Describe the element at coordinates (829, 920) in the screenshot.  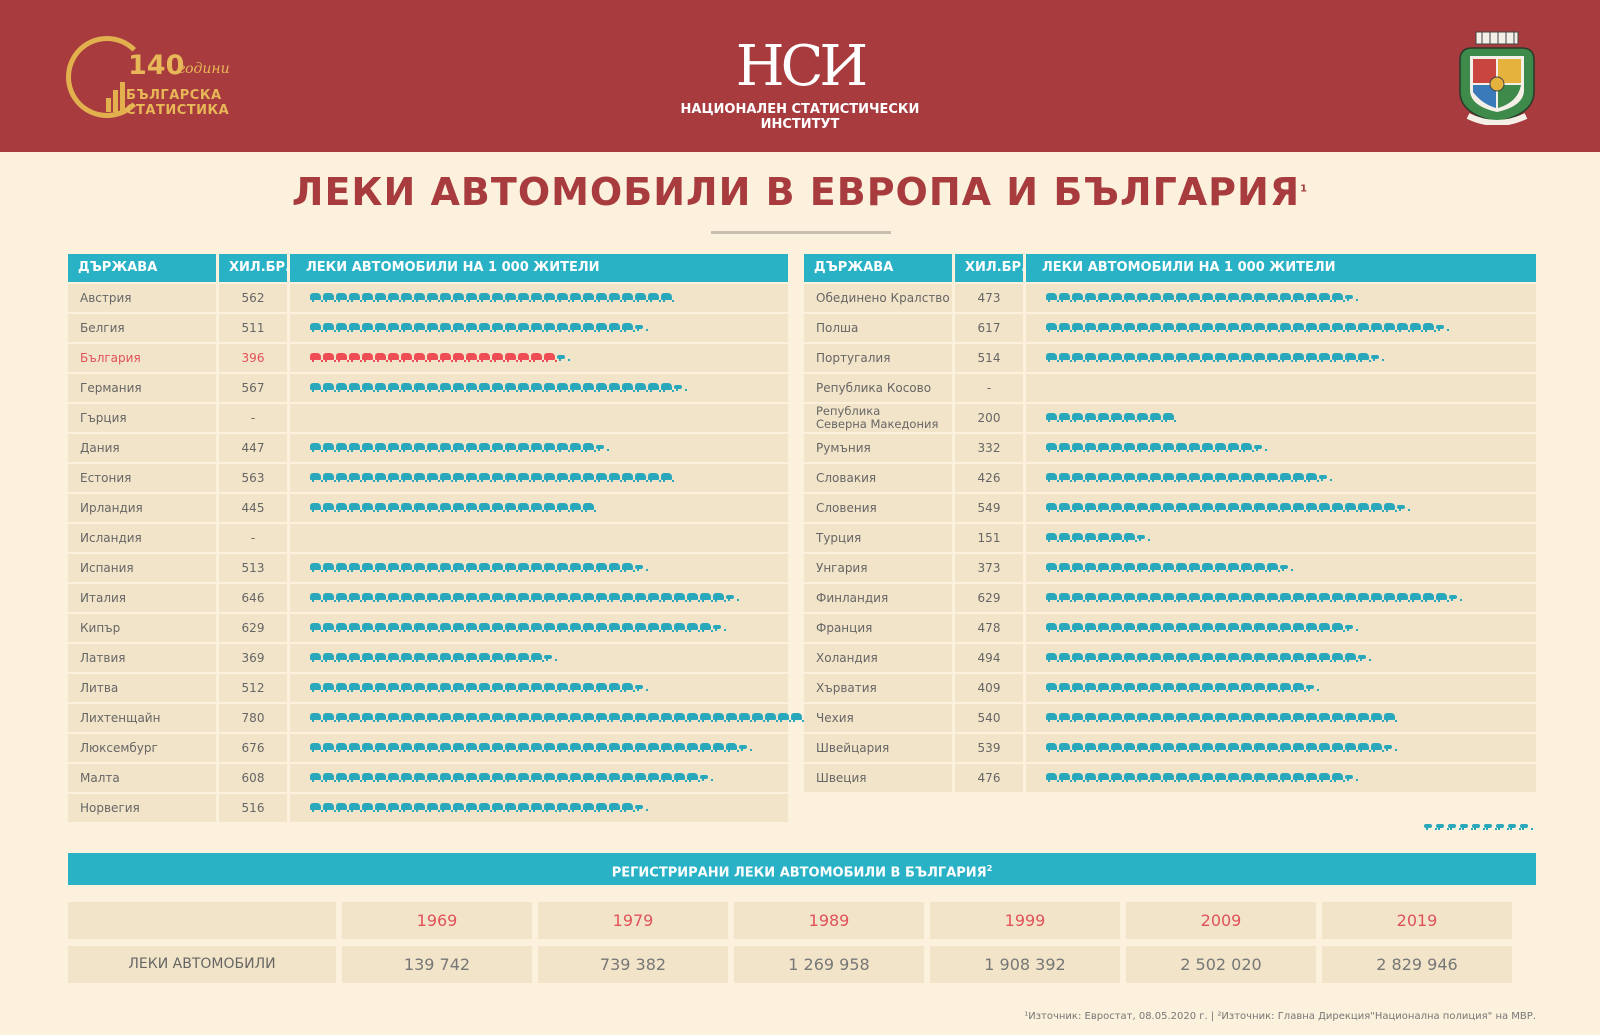
I see `year-cell: 1989` at that location.